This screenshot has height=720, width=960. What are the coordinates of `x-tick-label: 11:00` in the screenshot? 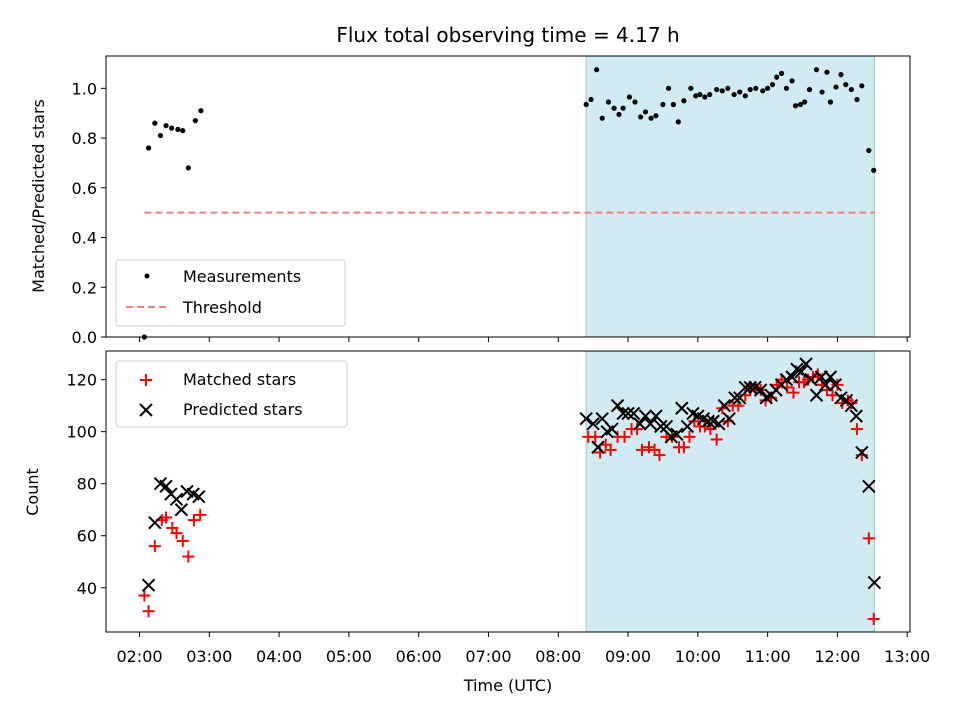 It's located at (768, 656).